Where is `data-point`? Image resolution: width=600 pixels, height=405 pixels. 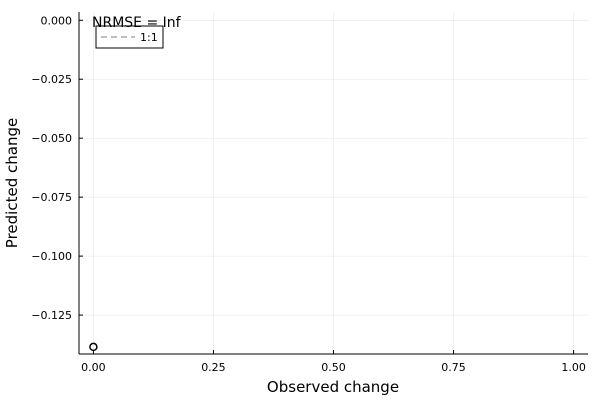
data-point is located at coordinates (93, 347).